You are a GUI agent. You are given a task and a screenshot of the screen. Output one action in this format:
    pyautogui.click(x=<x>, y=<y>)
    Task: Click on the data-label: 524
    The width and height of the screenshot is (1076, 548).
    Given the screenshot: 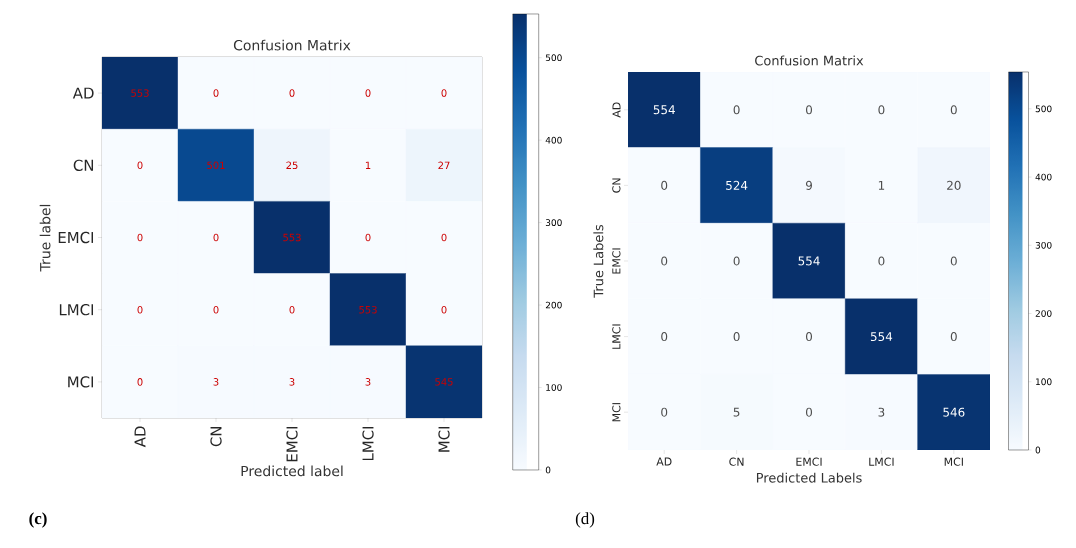 What is the action you would take?
    pyautogui.click(x=737, y=185)
    